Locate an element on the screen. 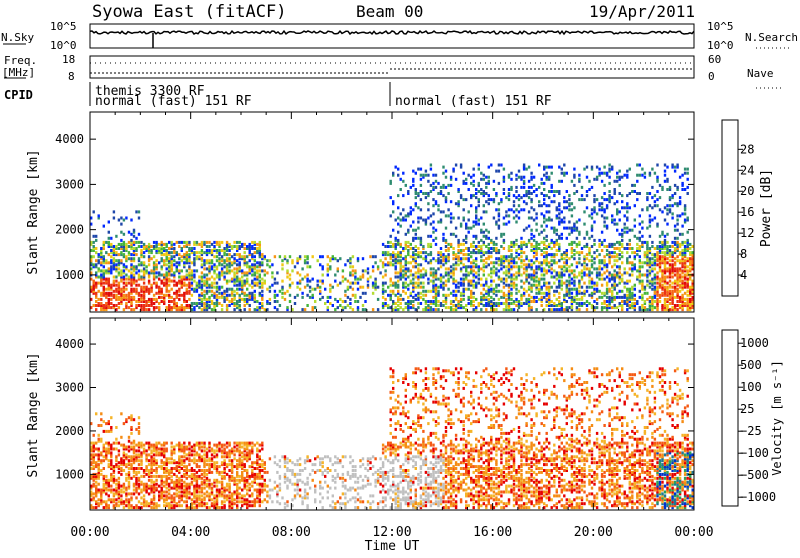 The height and width of the screenshot is (558, 800). freq-top-tick: 18 is located at coordinates (68, 59).